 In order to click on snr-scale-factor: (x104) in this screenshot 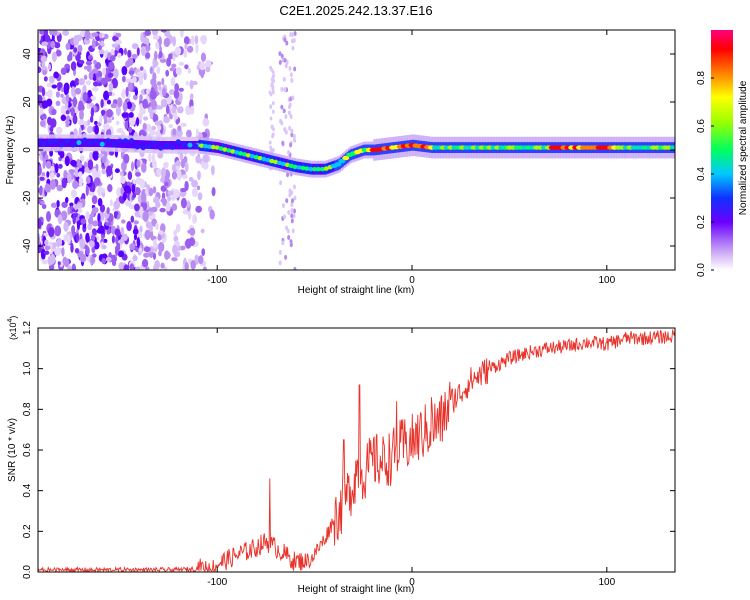, I will do `click(12, 328)`.